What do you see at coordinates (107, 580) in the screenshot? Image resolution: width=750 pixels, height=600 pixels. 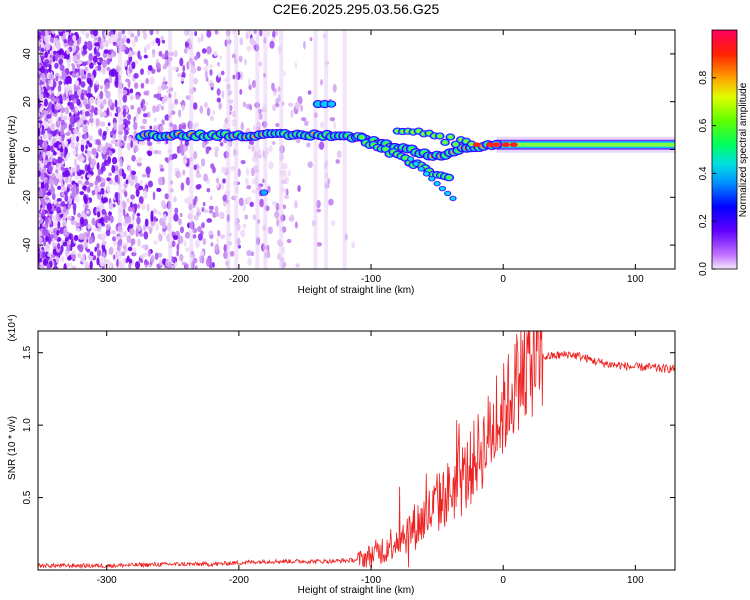 I see `x-tick-label: -300` at bounding box center [107, 580].